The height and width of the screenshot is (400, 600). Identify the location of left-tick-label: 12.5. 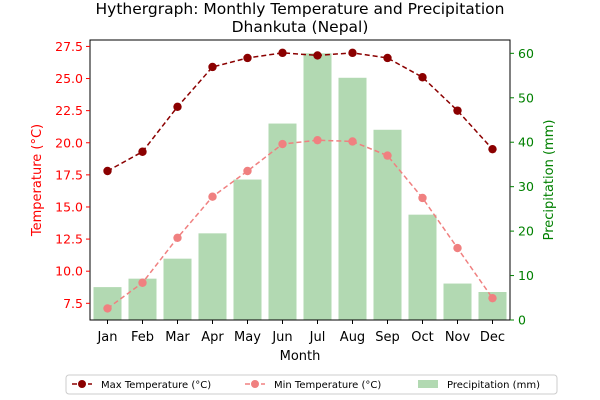
(69, 239).